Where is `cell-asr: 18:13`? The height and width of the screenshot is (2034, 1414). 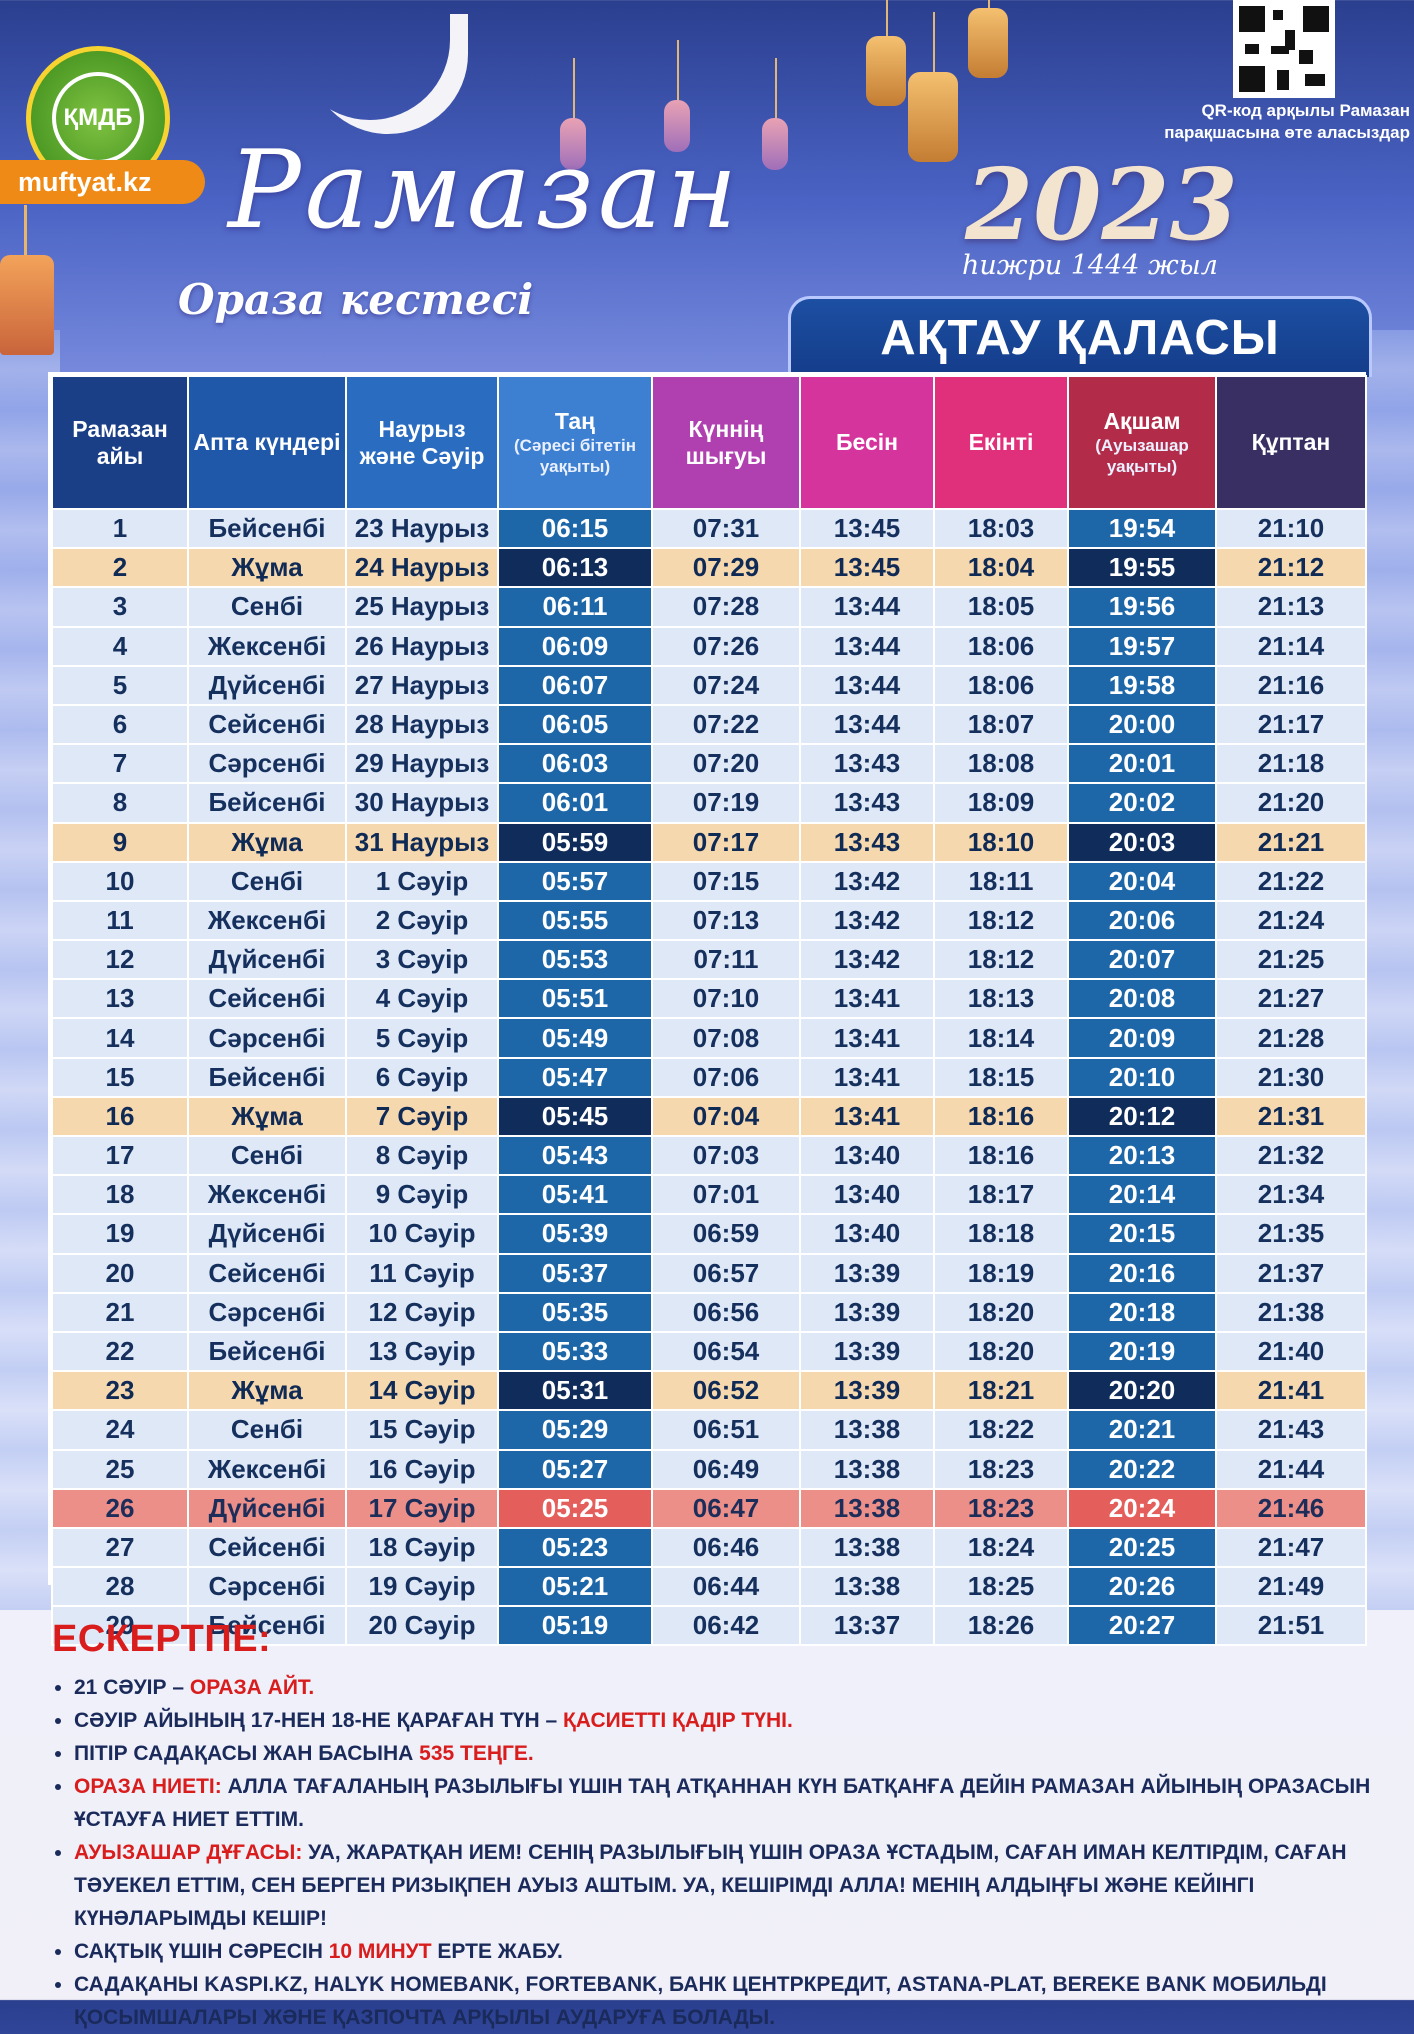 cell-asr: 18:13 is located at coordinates (1001, 999).